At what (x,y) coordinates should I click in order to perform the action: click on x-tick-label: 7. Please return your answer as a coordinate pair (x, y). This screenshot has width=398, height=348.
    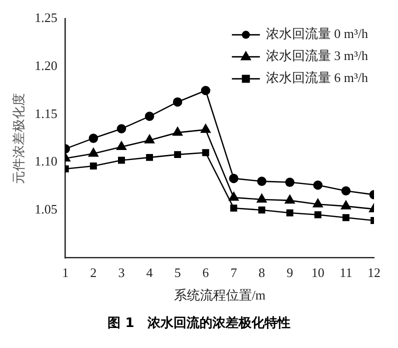
    Looking at the image, I should click on (234, 272).